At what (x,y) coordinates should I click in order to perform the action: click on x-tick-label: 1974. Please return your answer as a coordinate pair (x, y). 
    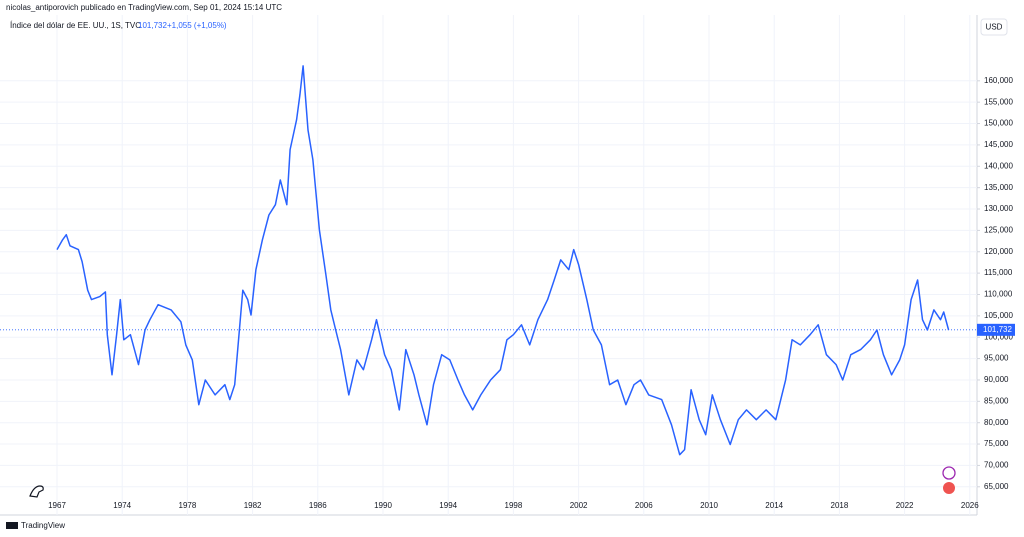
    Looking at the image, I should click on (122, 505).